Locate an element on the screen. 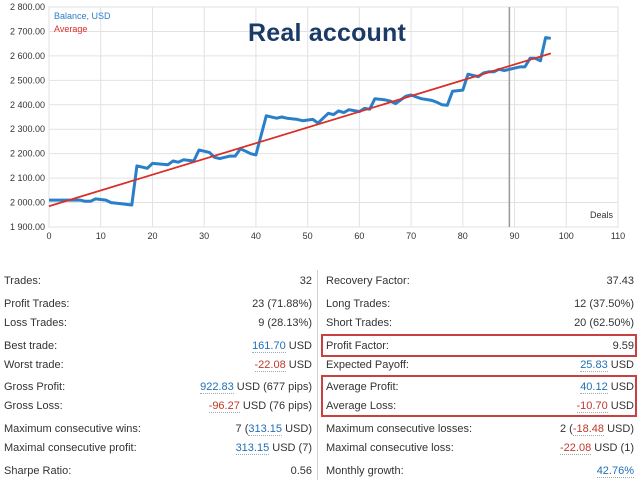 Image resolution: width=640 pixels, height=480 pixels. x-tick-label: 40 is located at coordinates (256, 236).